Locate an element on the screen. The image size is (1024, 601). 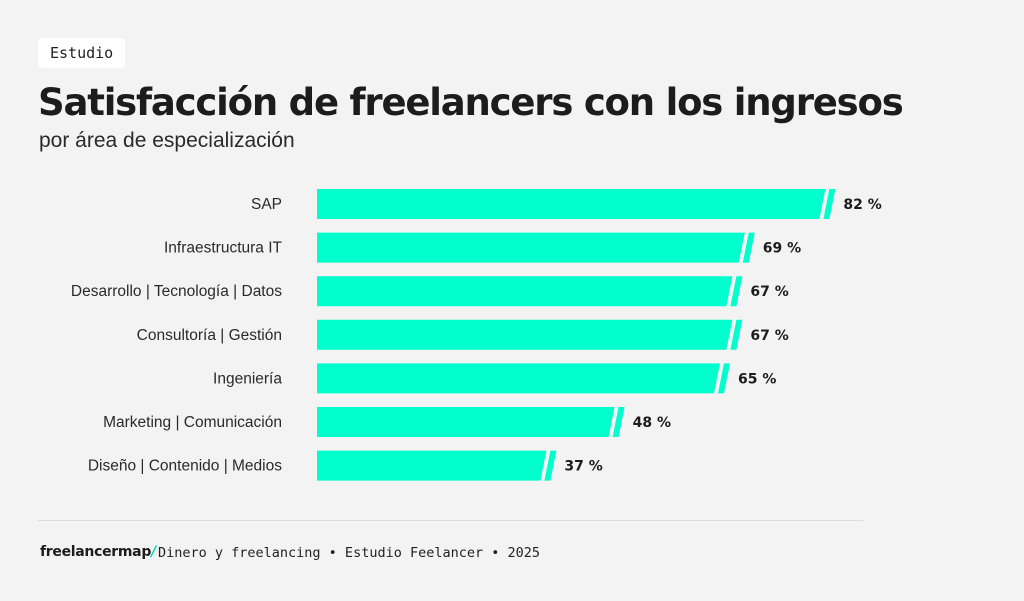
value-label: 69 % is located at coordinates (782, 249).